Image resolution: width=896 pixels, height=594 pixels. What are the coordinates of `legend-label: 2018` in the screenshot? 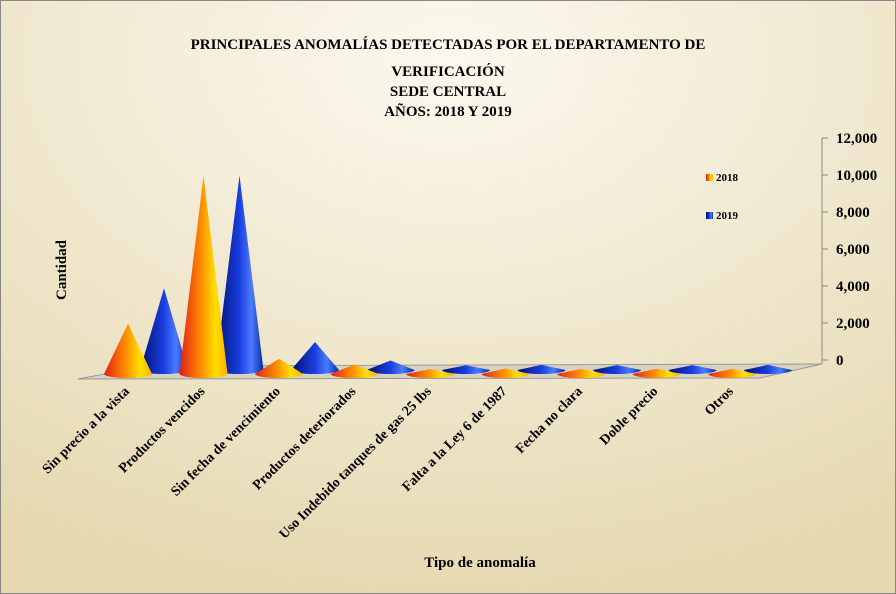 It's located at (727, 178).